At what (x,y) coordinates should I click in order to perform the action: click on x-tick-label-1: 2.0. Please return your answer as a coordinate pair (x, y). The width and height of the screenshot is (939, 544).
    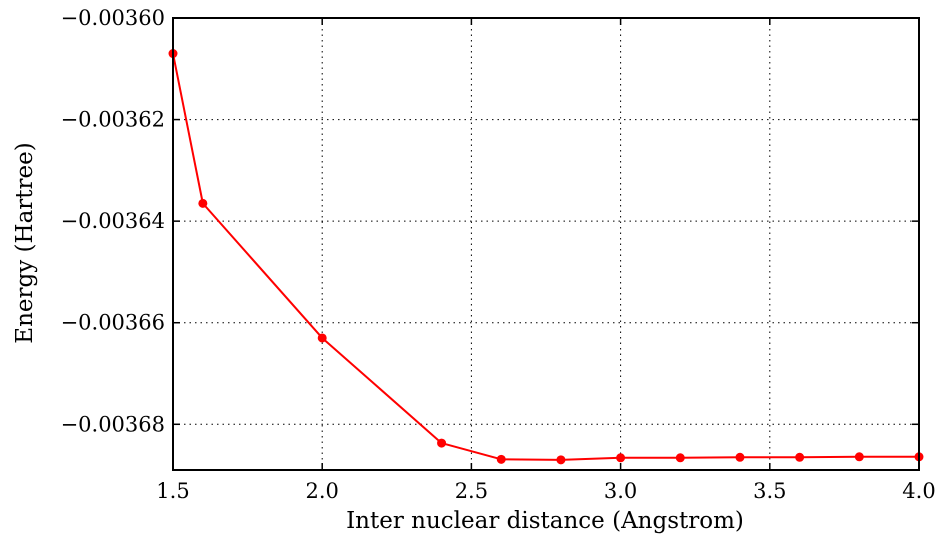
    Looking at the image, I should click on (321, 491).